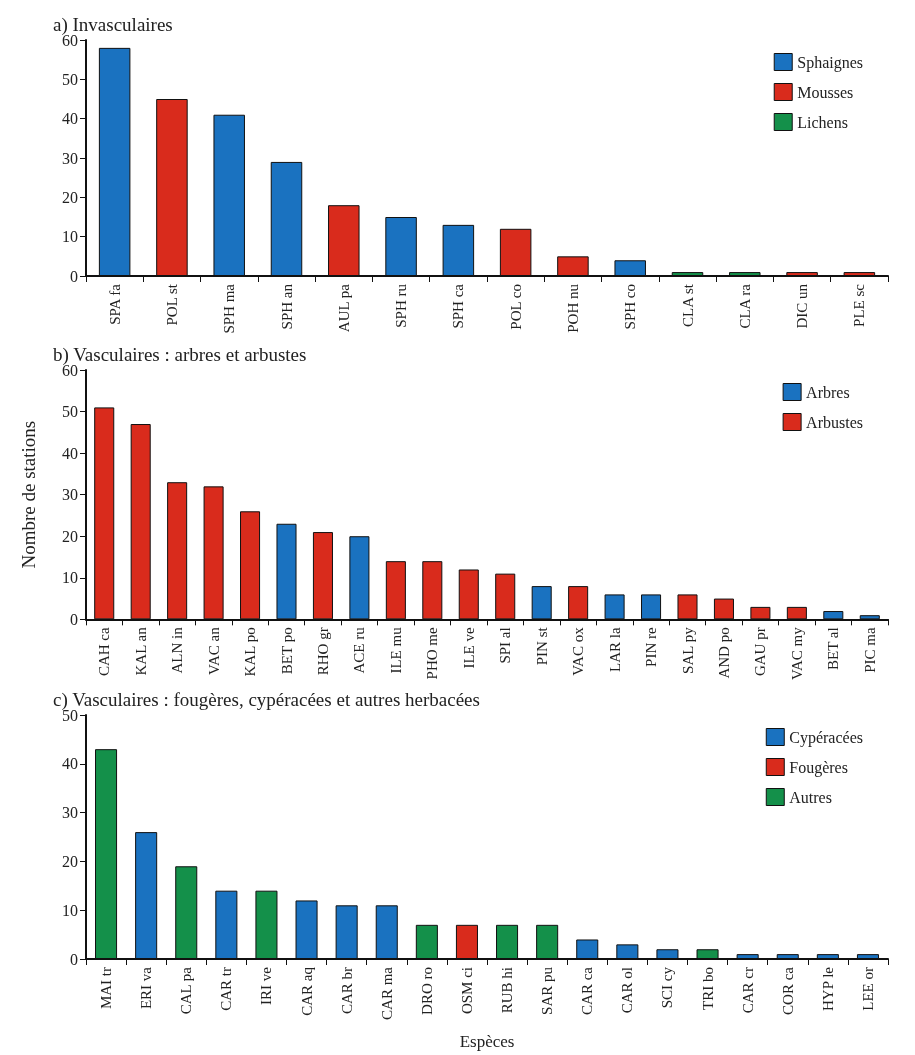  I want to click on x-tick-label: PIN re, so click(651, 647).